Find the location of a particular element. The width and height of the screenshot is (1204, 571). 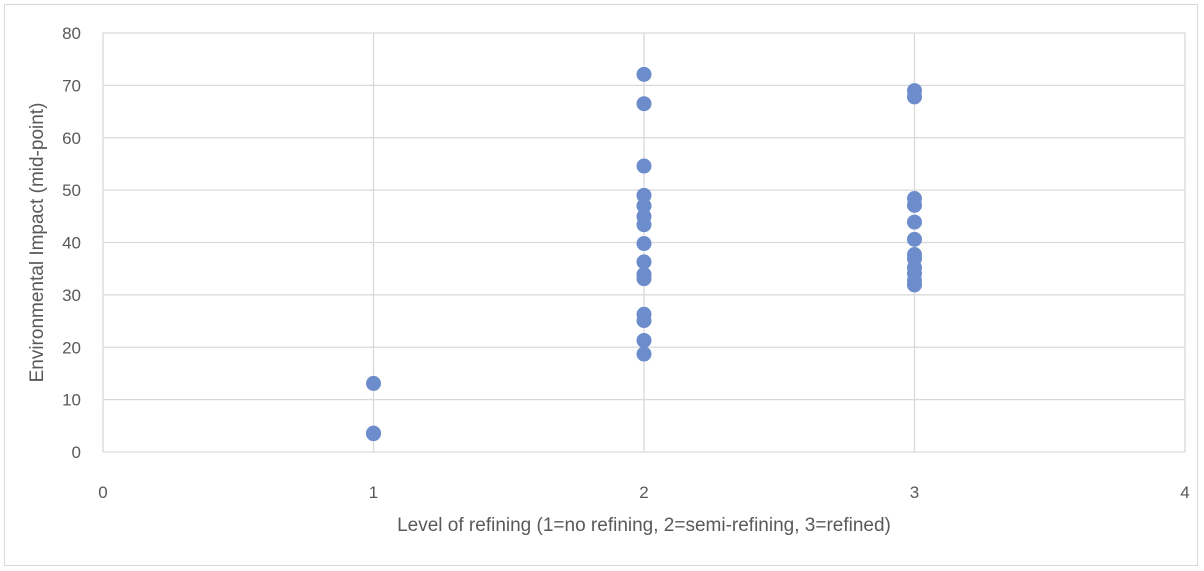

y-tick-label: 30 is located at coordinates (71, 295).